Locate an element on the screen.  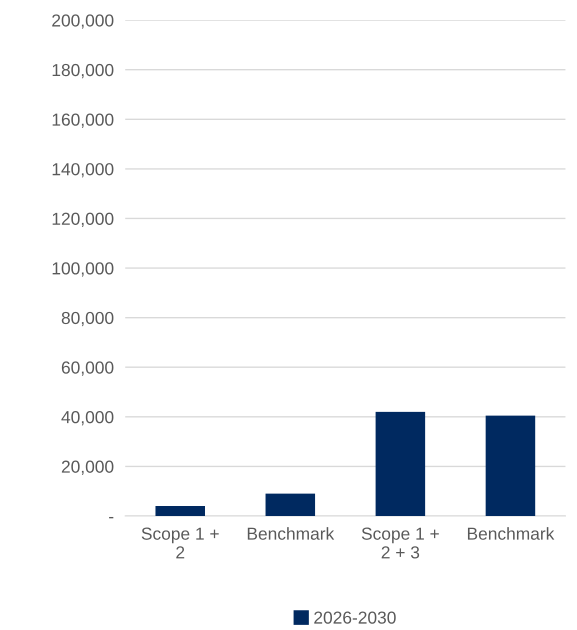
y-tick-label: 140,000 is located at coordinates (83, 170).